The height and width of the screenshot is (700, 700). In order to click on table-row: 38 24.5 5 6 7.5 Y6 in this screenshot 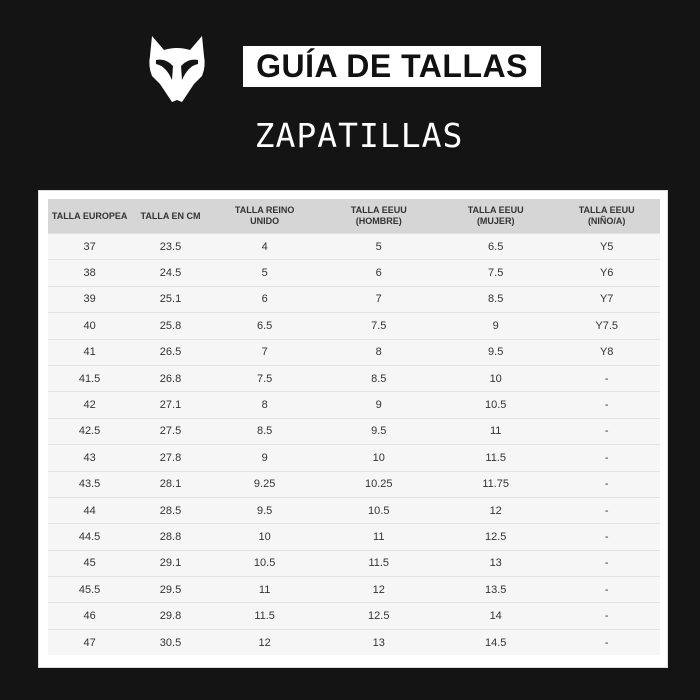, I will do `click(354, 273)`.